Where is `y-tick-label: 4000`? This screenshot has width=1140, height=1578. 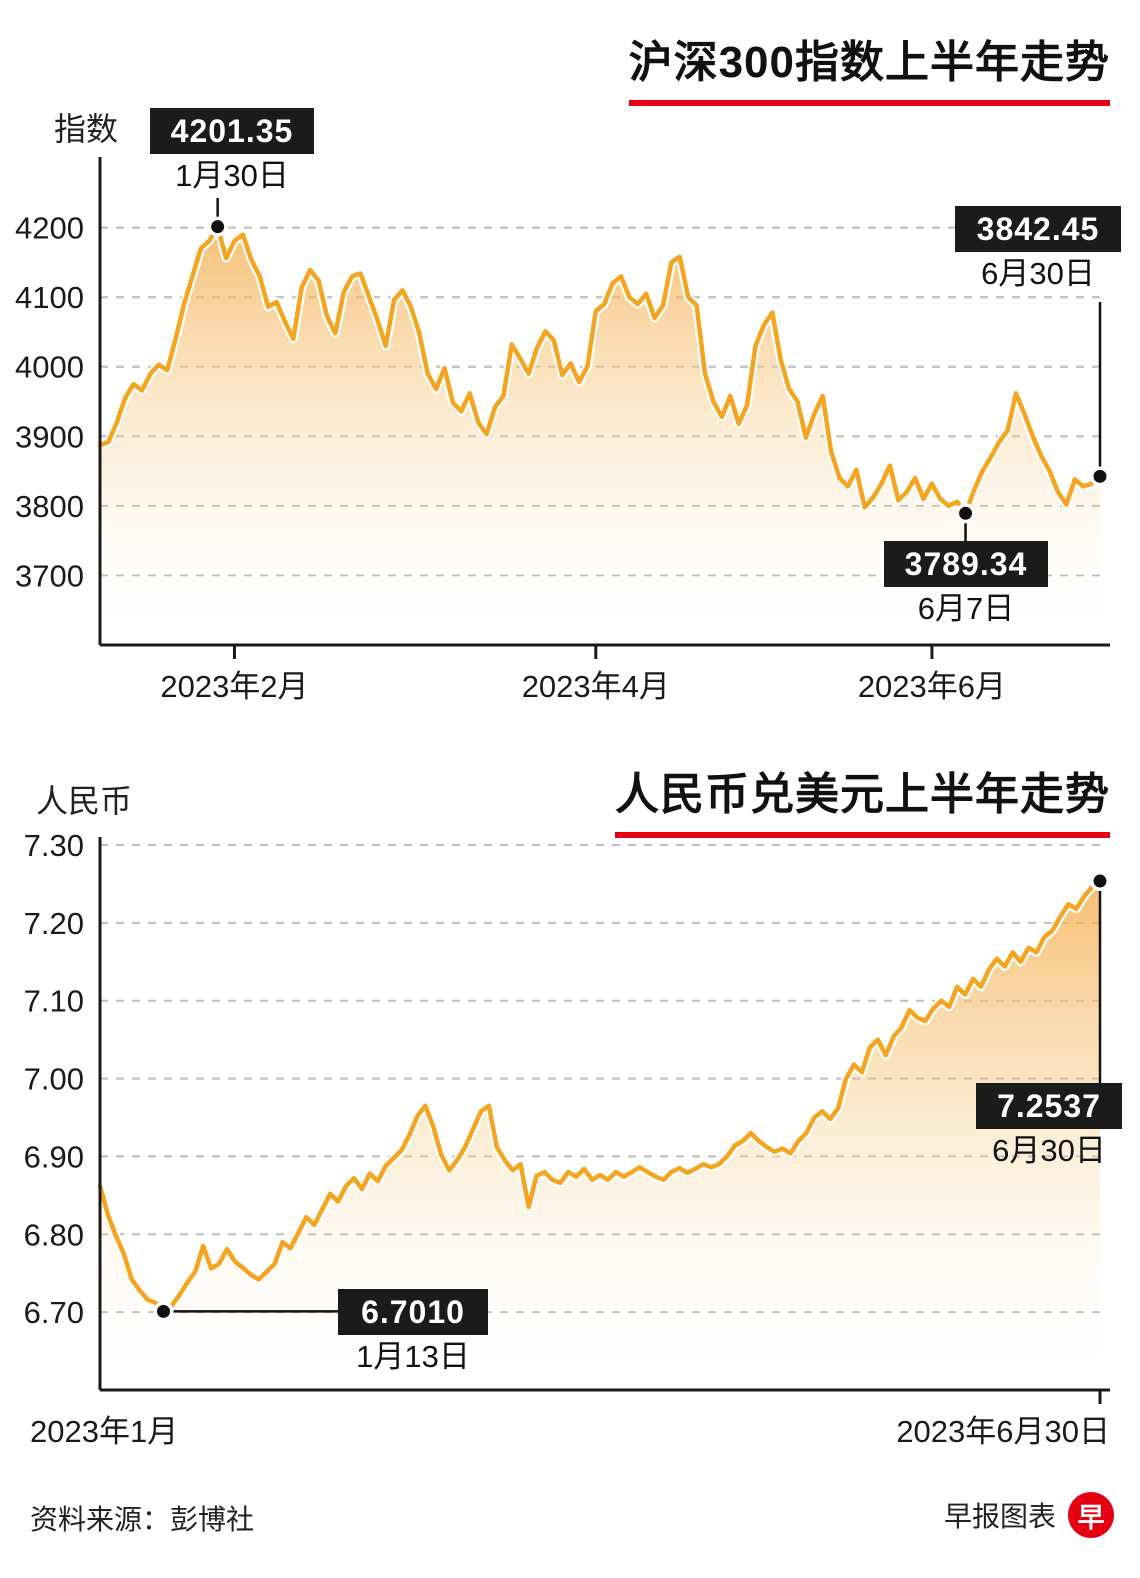 y-tick-label: 4000 is located at coordinates (49, 367).